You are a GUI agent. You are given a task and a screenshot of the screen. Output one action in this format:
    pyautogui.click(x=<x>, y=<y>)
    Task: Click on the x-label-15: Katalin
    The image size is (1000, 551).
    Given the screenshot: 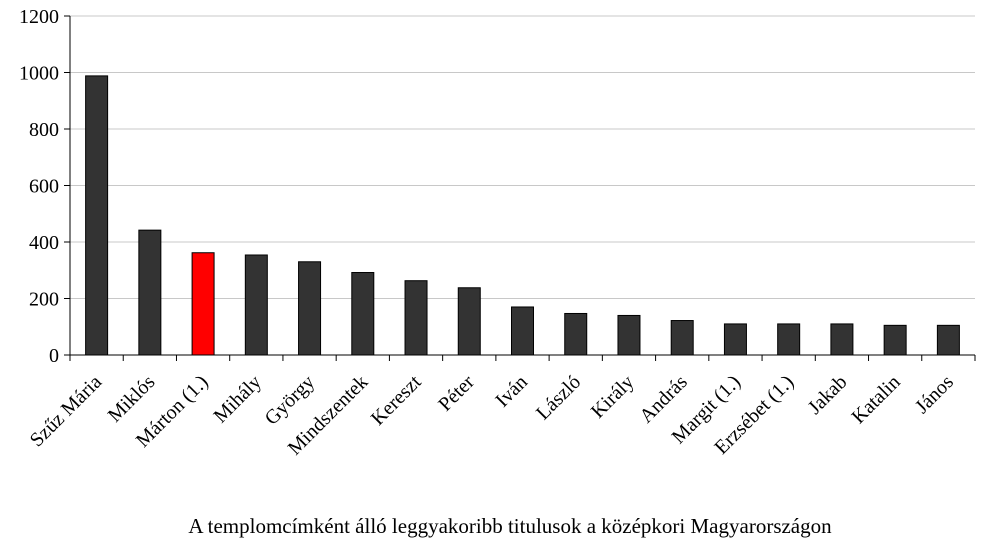 What is the action you would take?
    pyautogui.click(x=875, y=399)
    